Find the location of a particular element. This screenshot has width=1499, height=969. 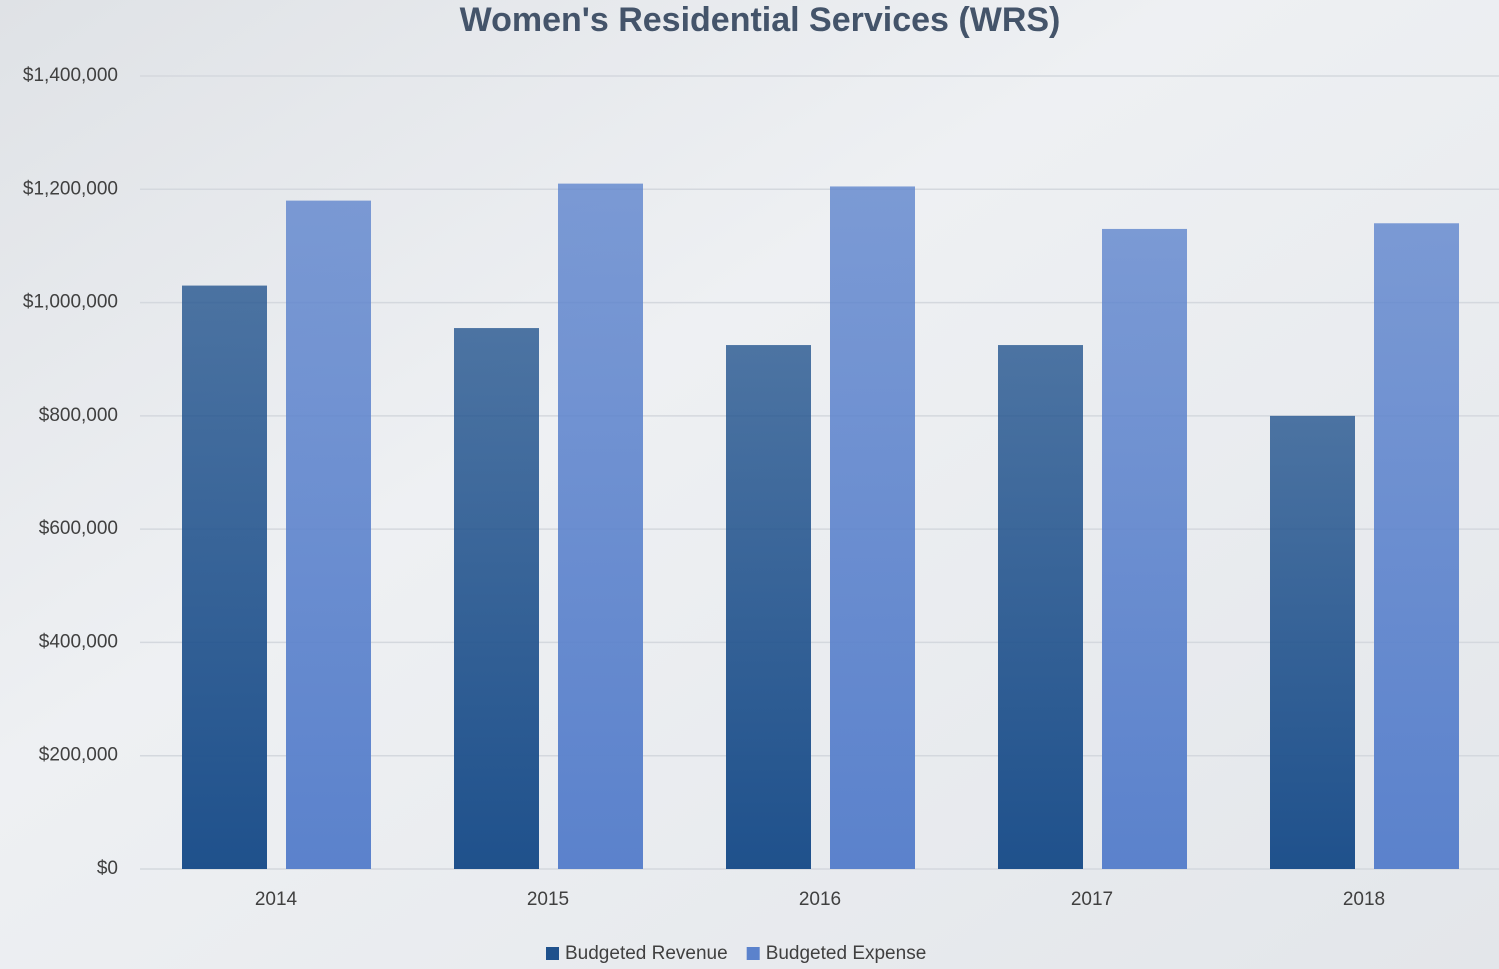

x-tick-label: 2017 is located at coordinates (1092, 899).